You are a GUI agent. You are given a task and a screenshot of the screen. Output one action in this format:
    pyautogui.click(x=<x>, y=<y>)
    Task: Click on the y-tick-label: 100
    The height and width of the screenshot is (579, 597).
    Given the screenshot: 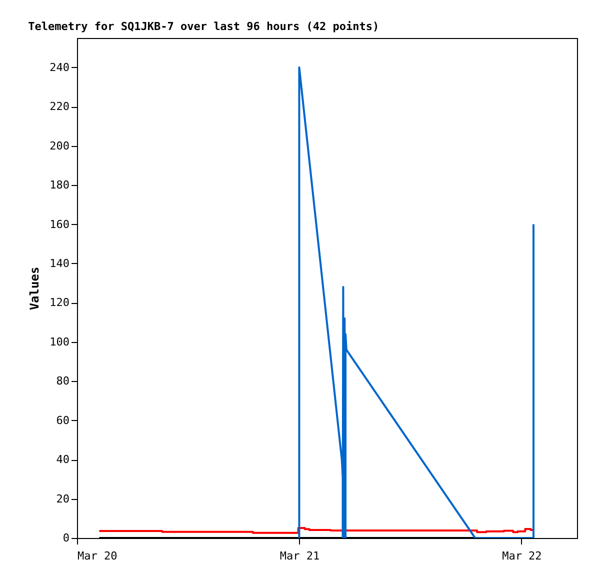 What is the action you would take?
    pyautogui.click(x=60, y=341)
    